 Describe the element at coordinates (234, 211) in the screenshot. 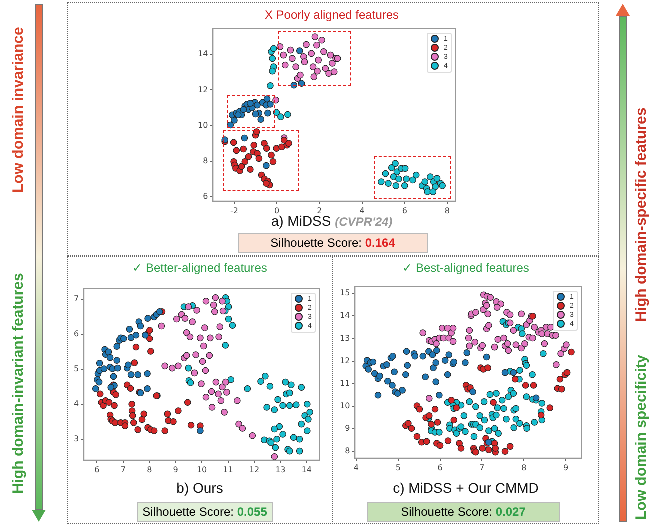

I see `x-tick-label: -2` at that location.